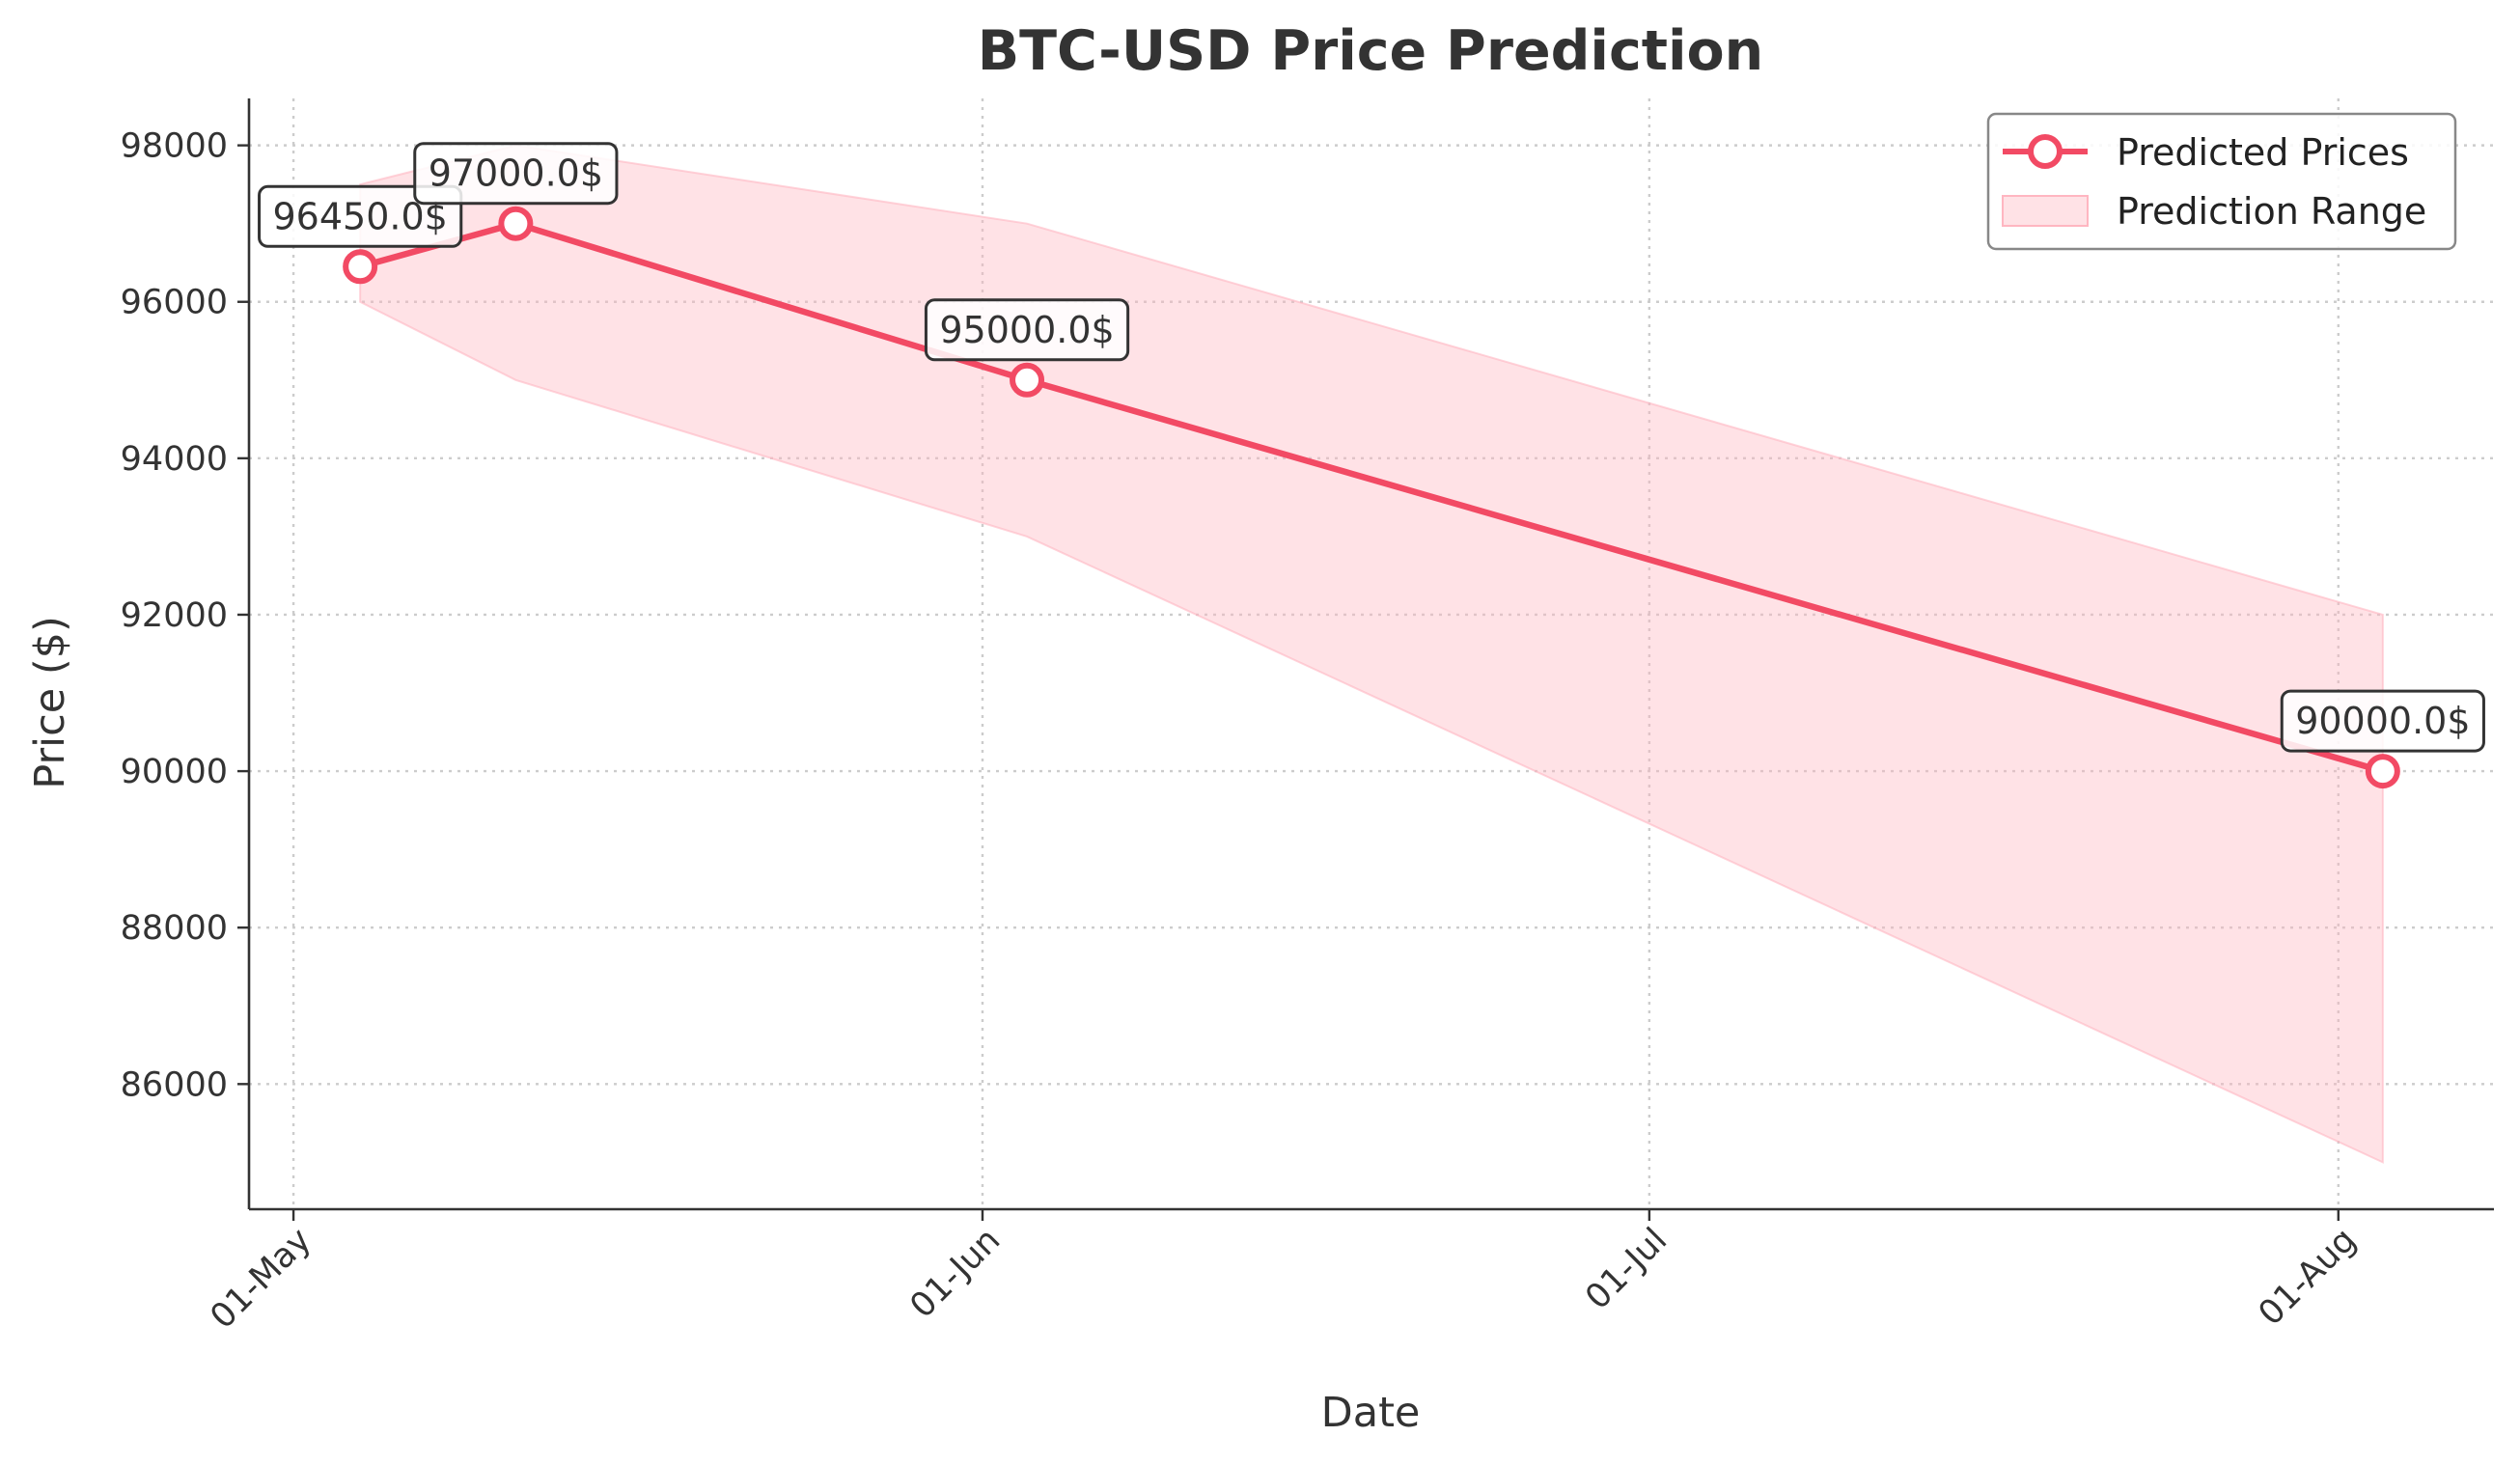 Image resolution: width=2520 pixels, height=1464 pixels. I want to click on x-tick-label: 01-May, so click(261, 1279).